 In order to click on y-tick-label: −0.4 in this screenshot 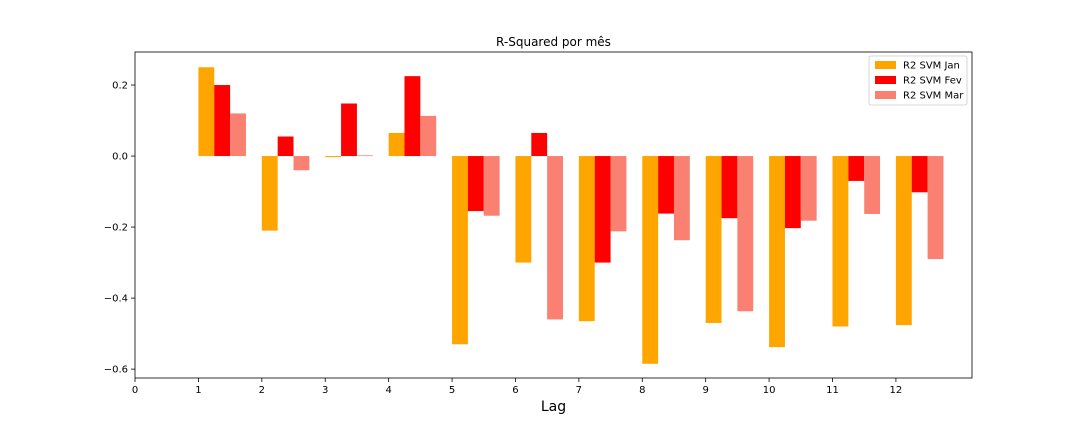, I will do `click(116, 299)`.